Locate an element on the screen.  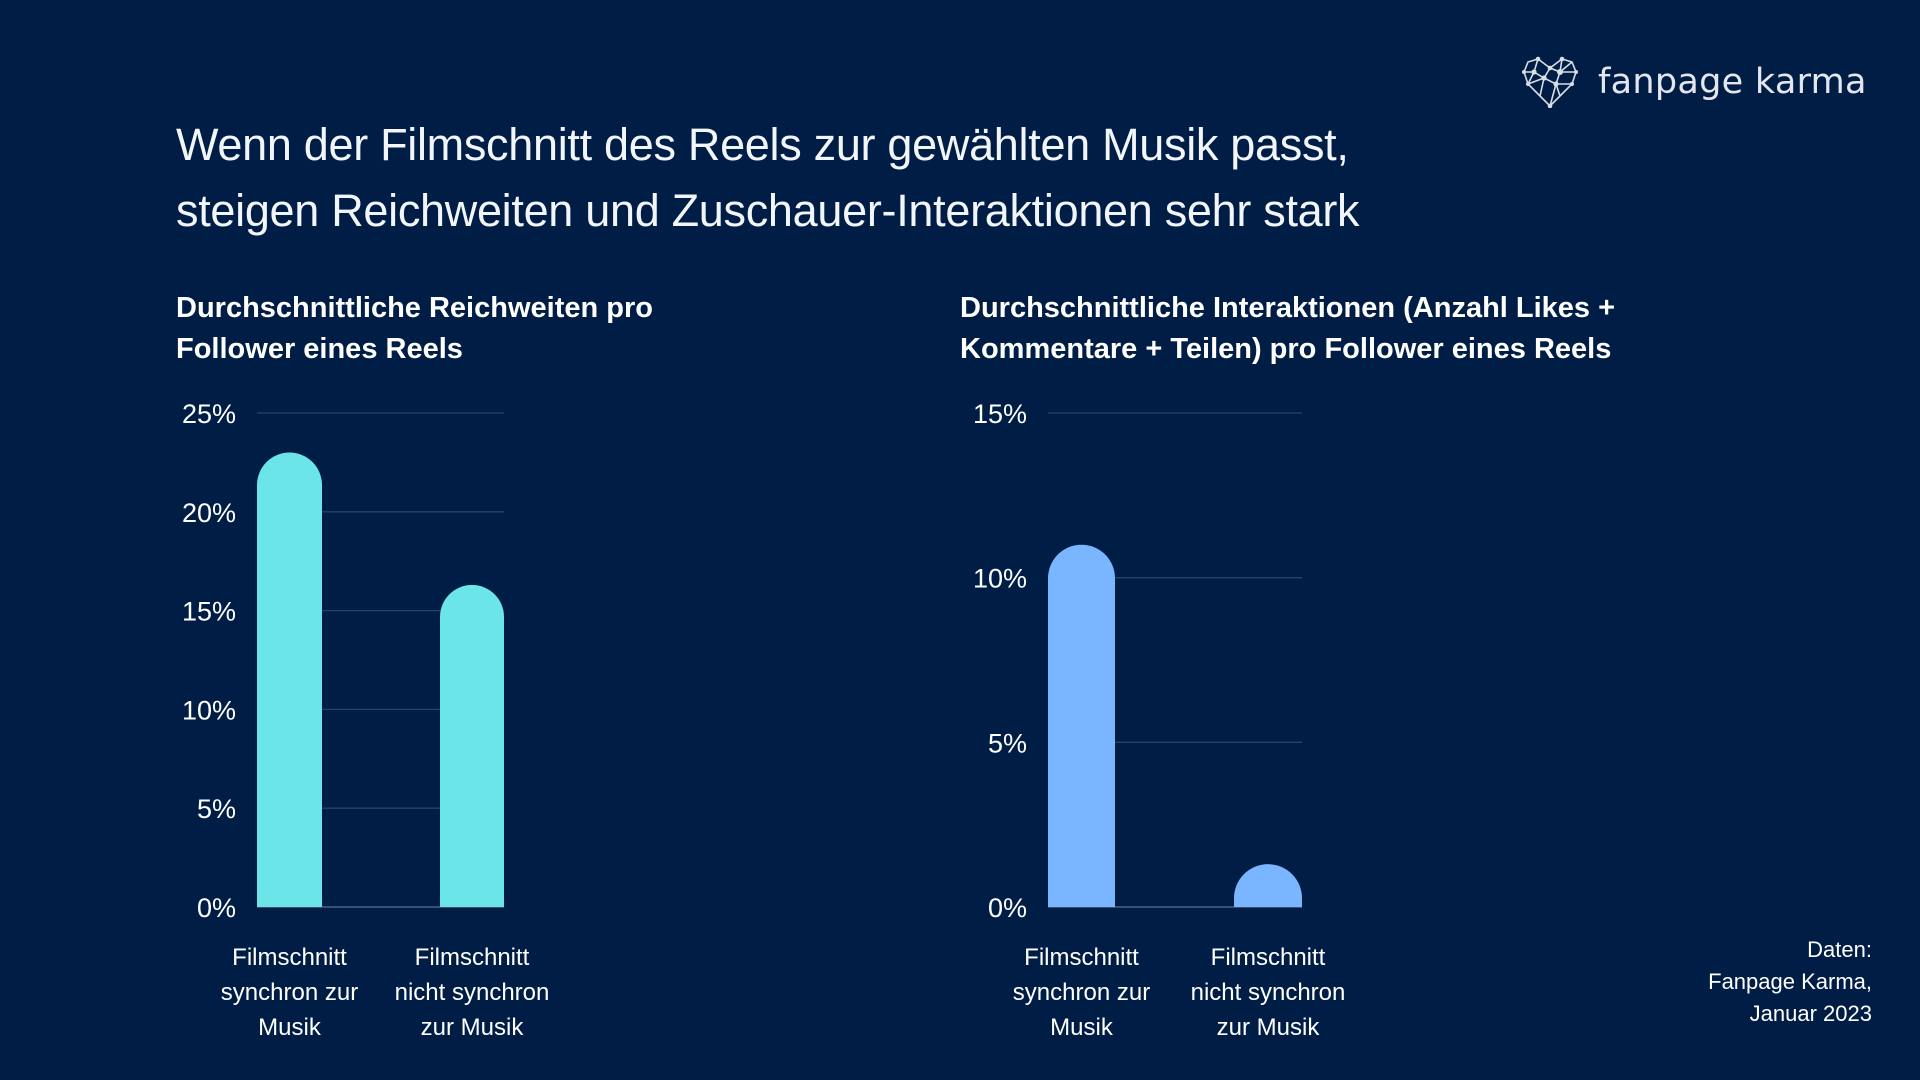
source-line-3: Januar 2023 is located at coordinates (1810, 1013).